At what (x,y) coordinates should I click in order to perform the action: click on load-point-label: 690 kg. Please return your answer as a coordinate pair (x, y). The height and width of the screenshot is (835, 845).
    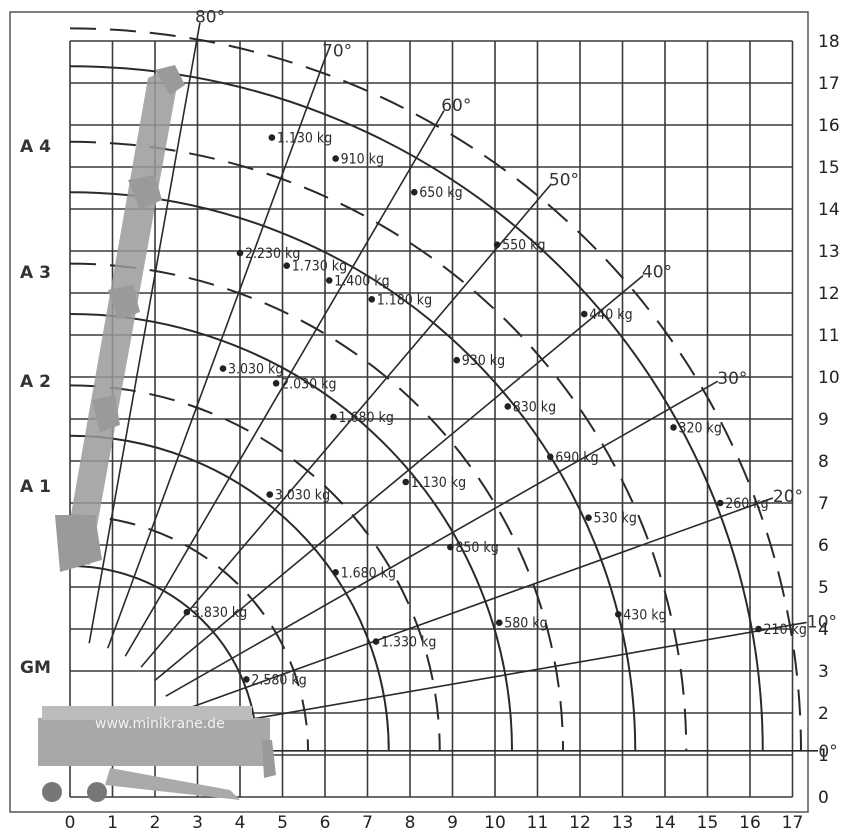
    Looking at the image, I should click on (576, 458).